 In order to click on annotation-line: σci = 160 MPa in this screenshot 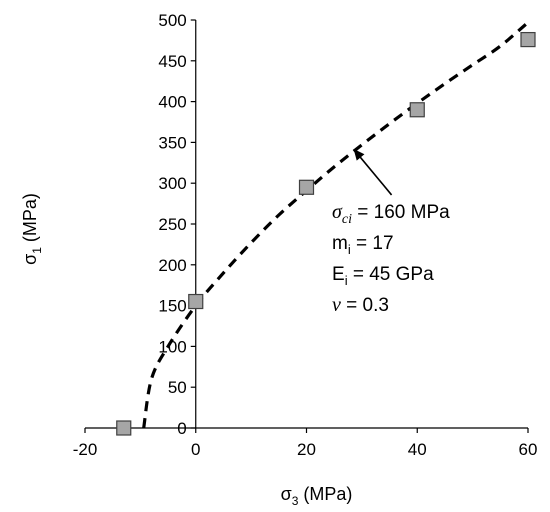, I will do `click(391, 214)`.